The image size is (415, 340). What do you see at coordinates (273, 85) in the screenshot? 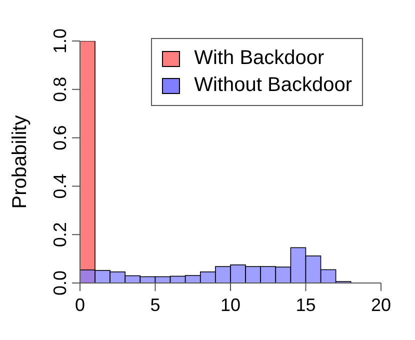
I see `legend-label: Without Backdoor` at bounding box center [273, 85].